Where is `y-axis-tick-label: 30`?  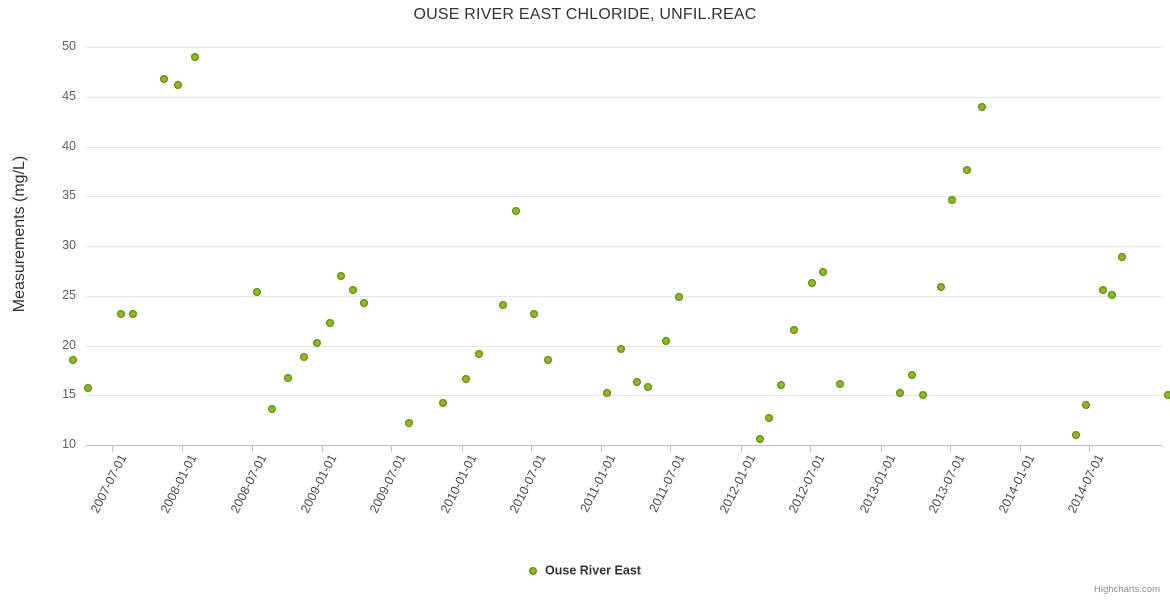
y-axis-tick-label: 30 is located at coordinates (69, 245).